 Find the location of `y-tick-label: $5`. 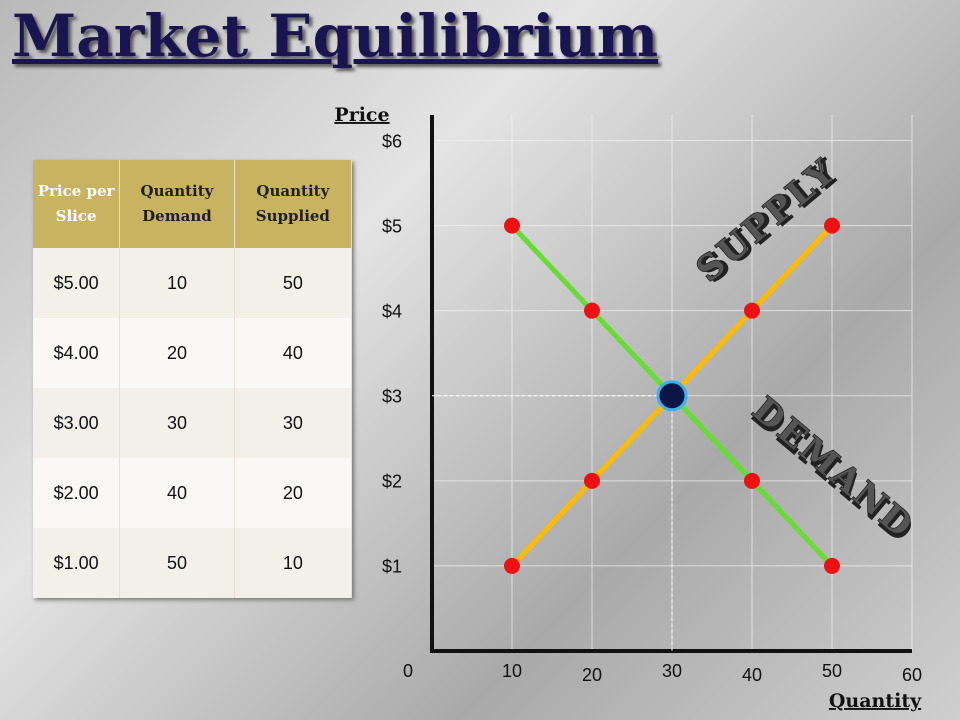

y-tick-label: $5 is located at coordinates (392, 226).